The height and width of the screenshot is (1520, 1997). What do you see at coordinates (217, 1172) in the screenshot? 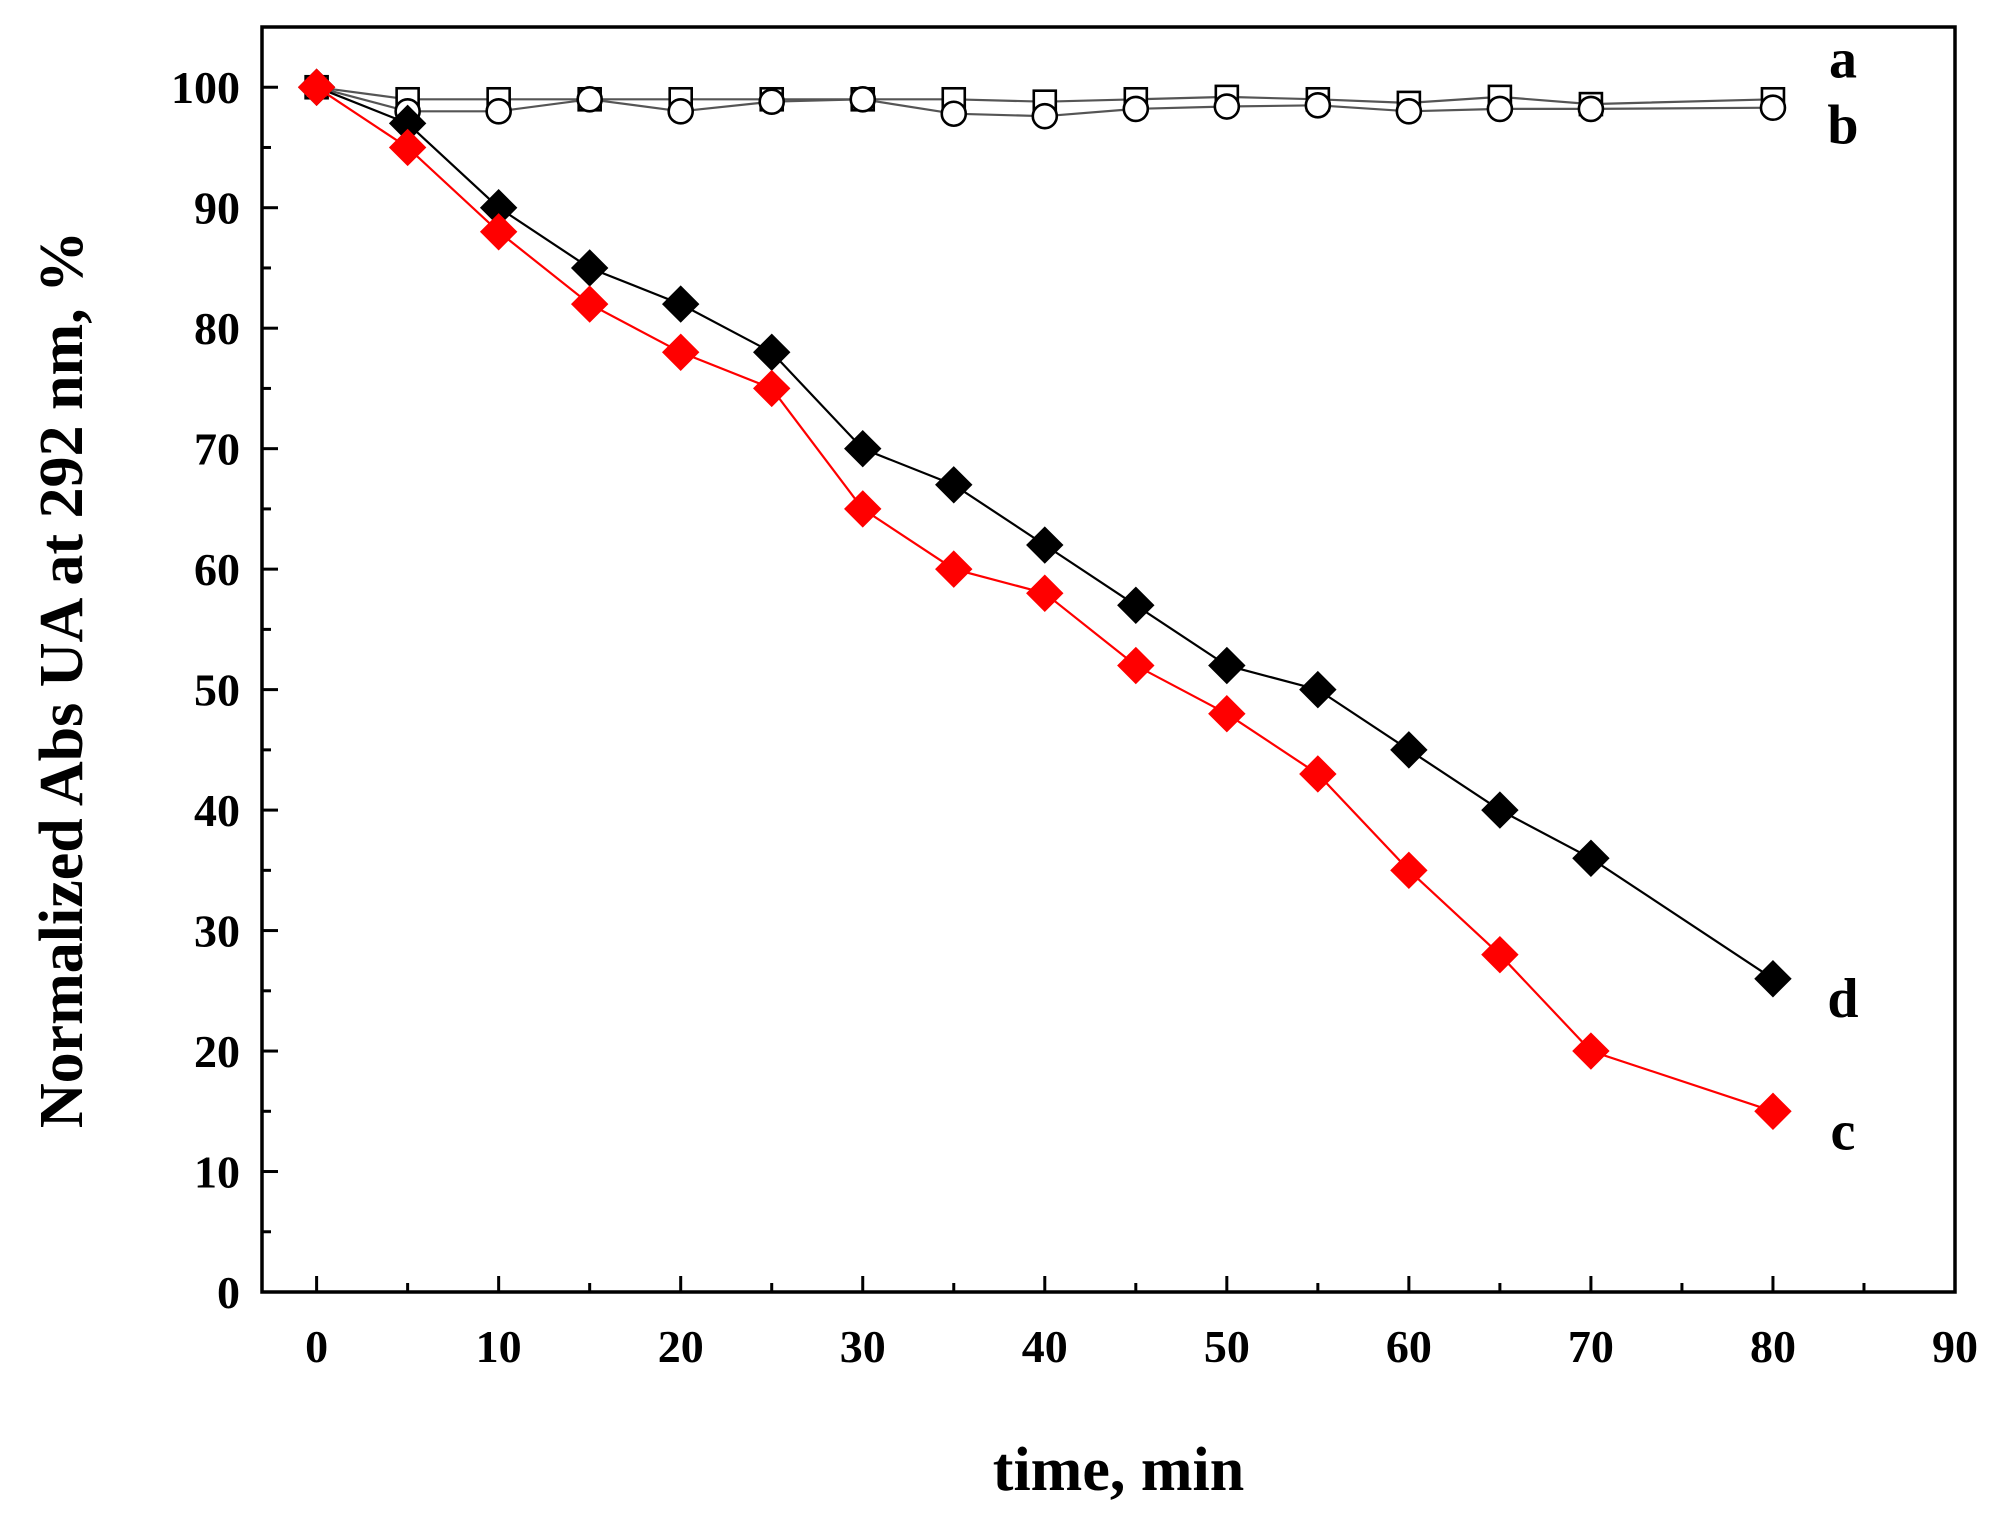
I see `y-tick-label: 10` at bounding box center [217, 1172].